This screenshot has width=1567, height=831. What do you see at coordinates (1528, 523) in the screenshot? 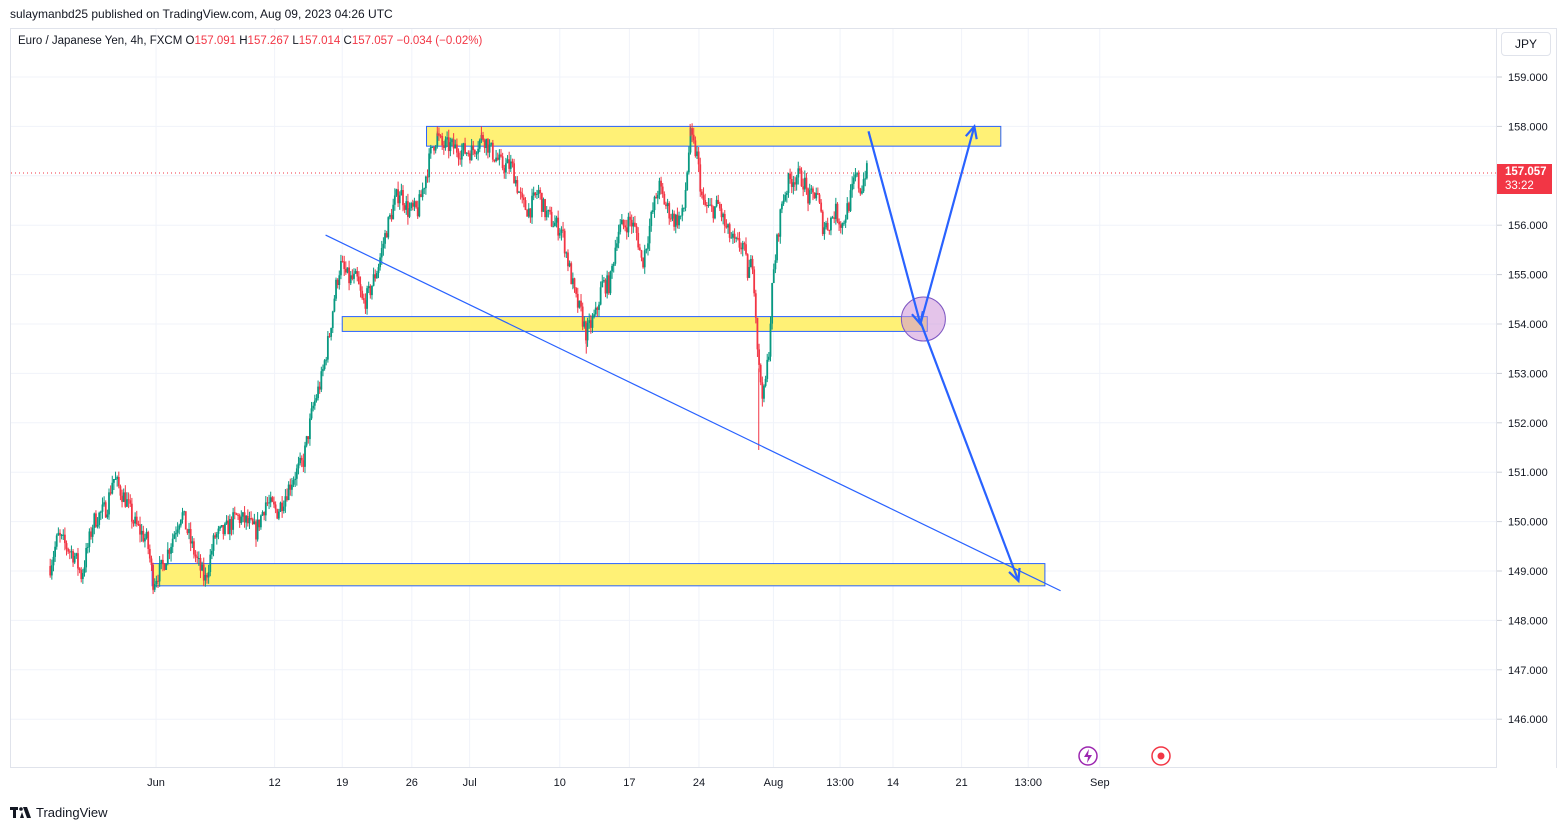
I see `y-tick-label: 150.000` at bounding box center [1528, 523].